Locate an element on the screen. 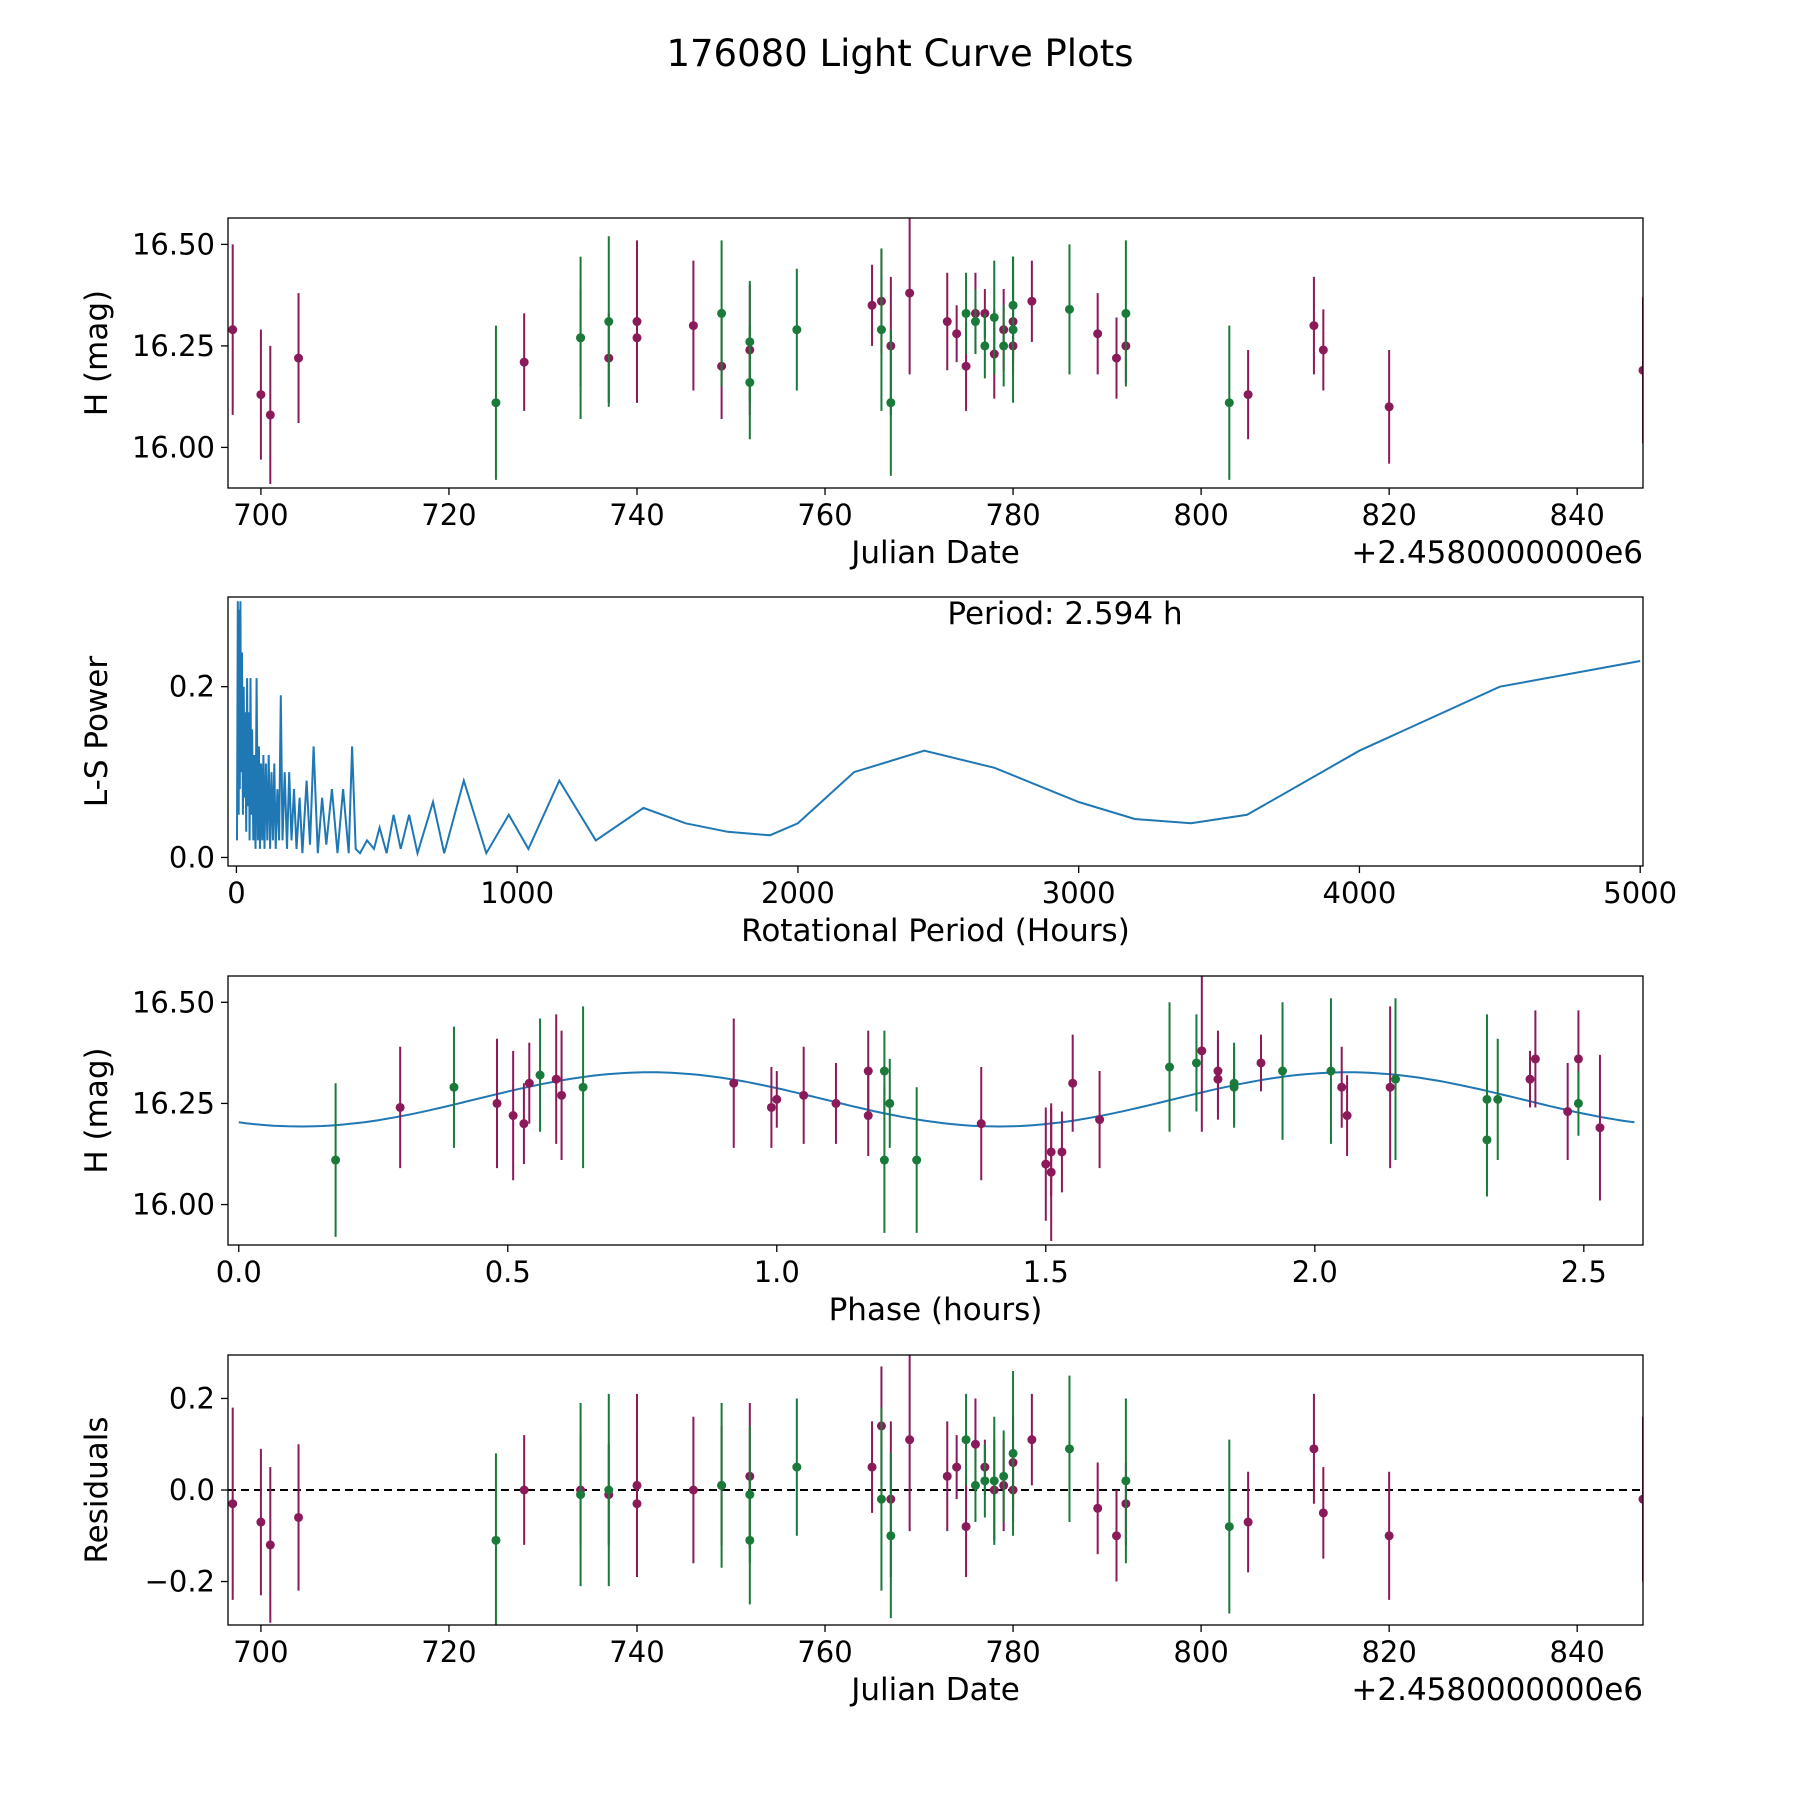 This screenshot has height=1800, width=1800. y-tick-label: 16.00 is located at coordinates (173, 447).